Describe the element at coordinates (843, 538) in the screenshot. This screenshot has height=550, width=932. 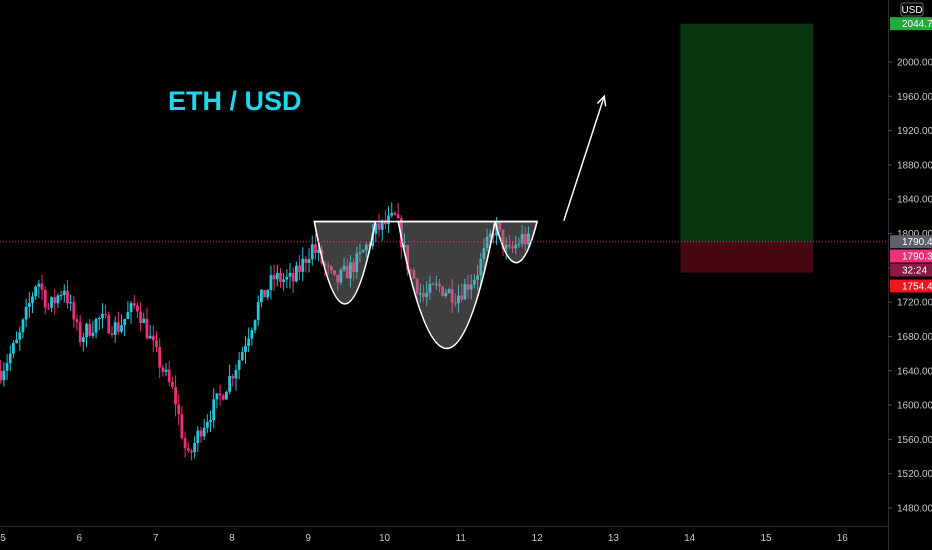
I see `x-tick-label: 16` at that location.